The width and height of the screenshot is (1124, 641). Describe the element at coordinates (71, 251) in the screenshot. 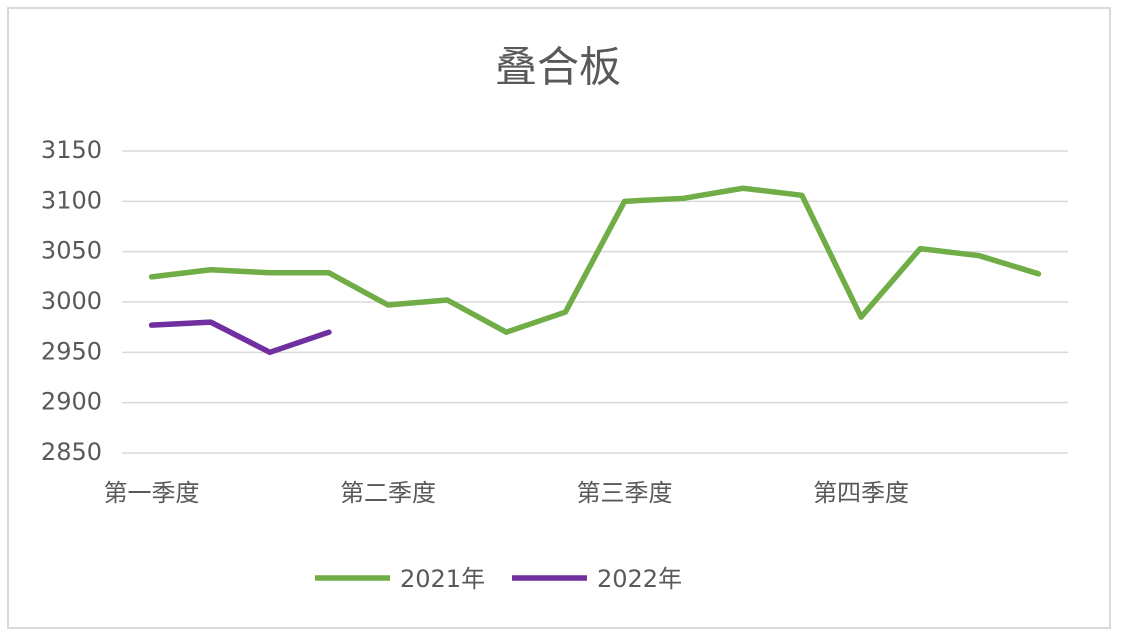

I see `y-tick-label: 3050` at that location.